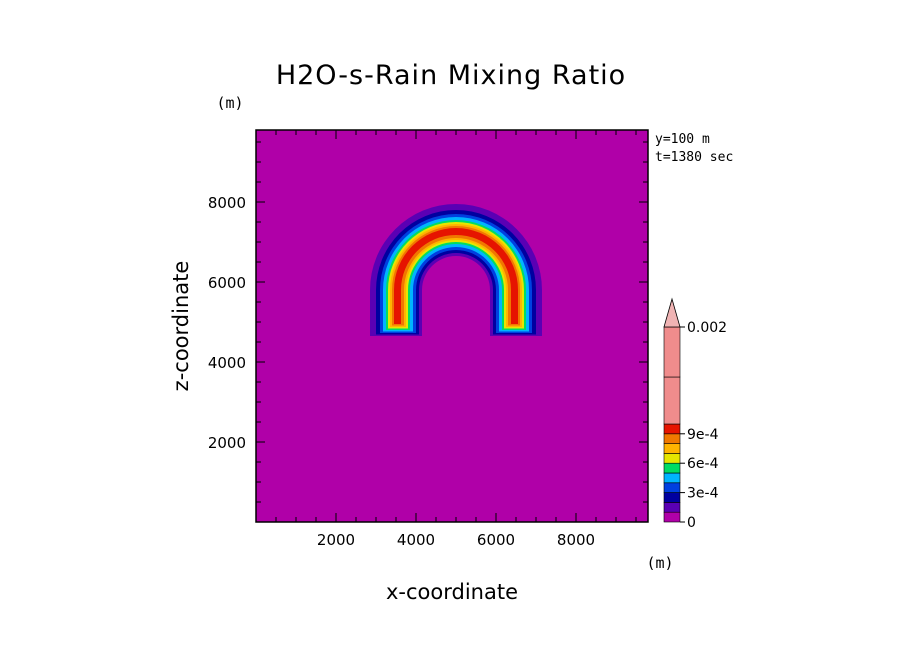 The image size is (904, 654). What do you see at coordinates (576, 540) in the screenshot?
I see `x-tick-label-8000: 8000` at bounding box center [576, 540].